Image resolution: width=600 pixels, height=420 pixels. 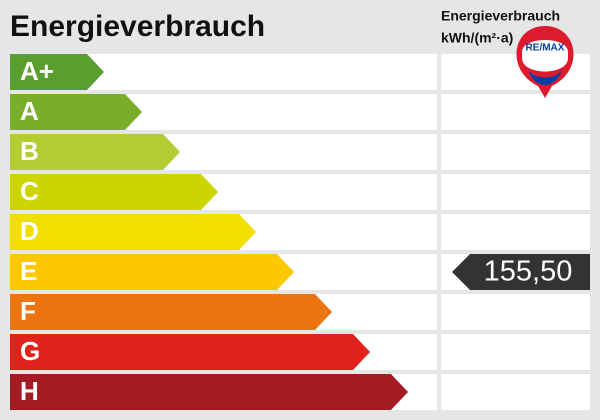 What do you see at coordinates (37, 71) in the screenshot?
I see `class-label: A+` at bounding box center [37, 71].